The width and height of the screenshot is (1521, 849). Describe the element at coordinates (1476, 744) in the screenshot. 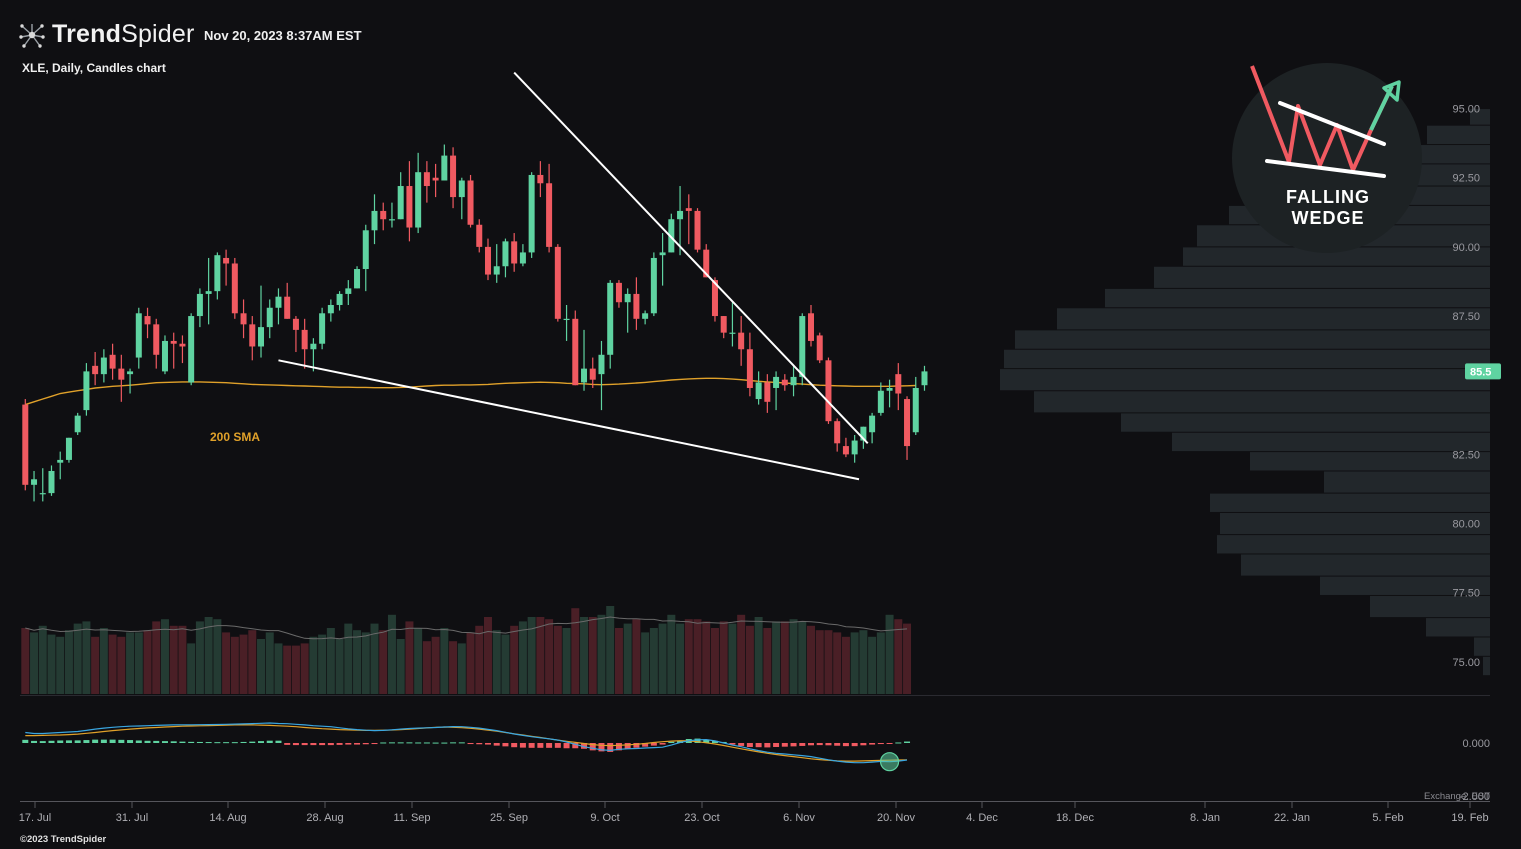

I see `macd-axis-label: 0.000` at that location.